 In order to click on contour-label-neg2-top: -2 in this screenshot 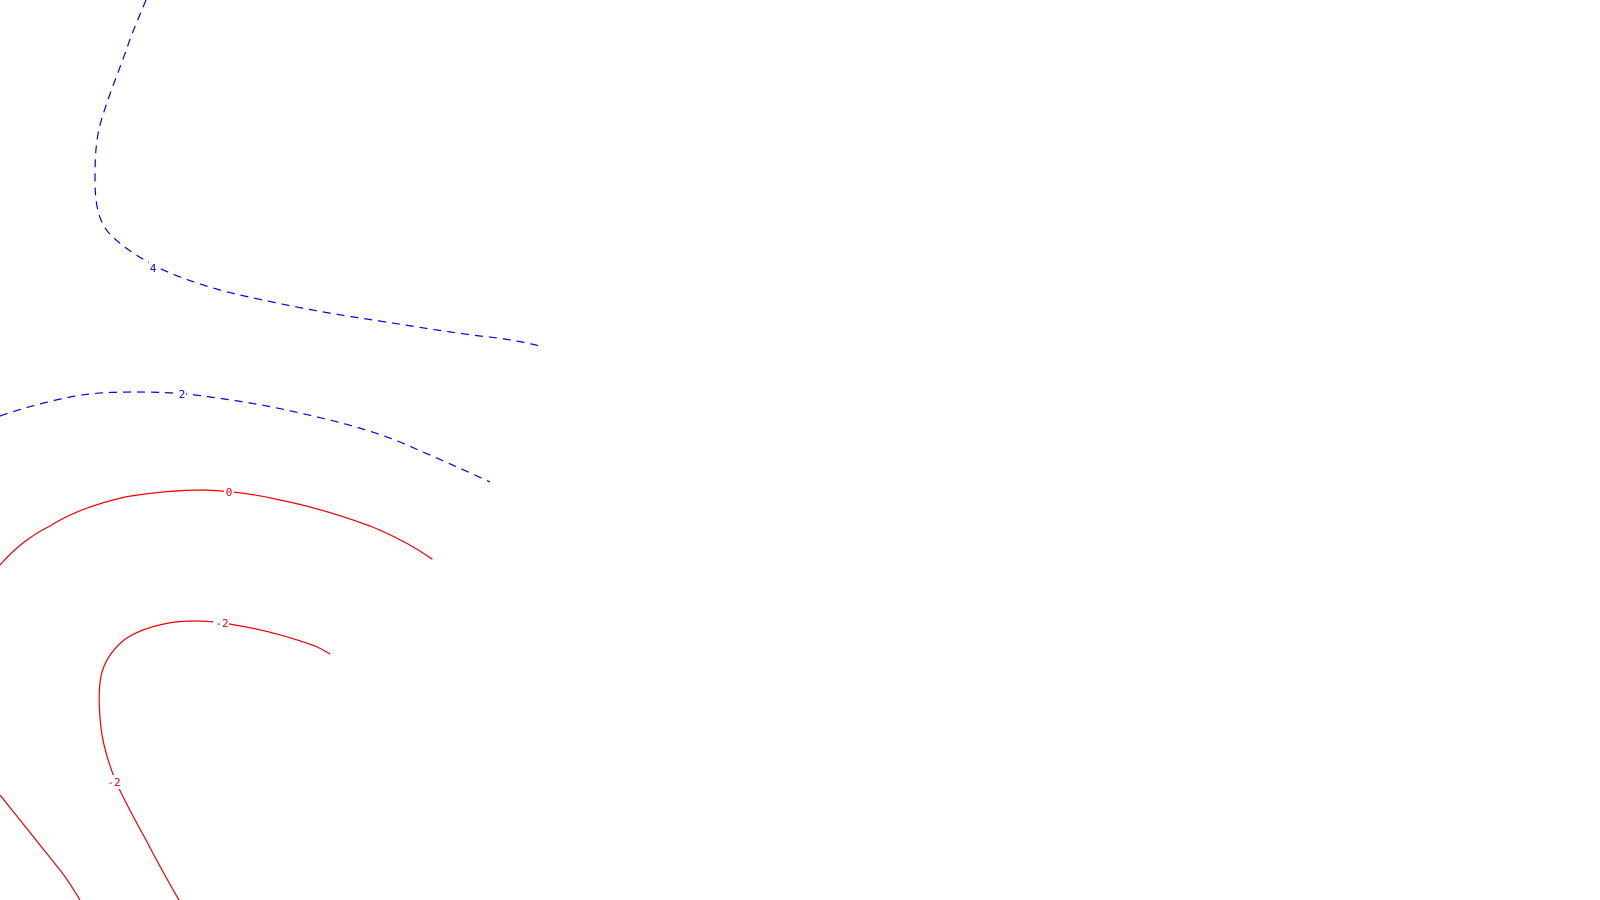, I will do `click(221, 623)`.